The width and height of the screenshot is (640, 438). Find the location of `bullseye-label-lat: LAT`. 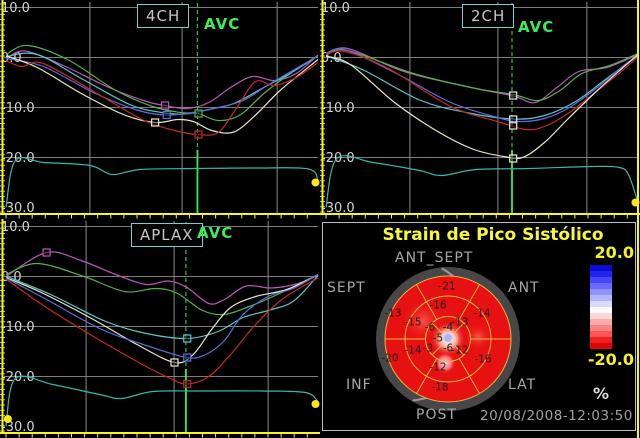

bullseye-label-lat: LAT is located at coordinates (522, 385).